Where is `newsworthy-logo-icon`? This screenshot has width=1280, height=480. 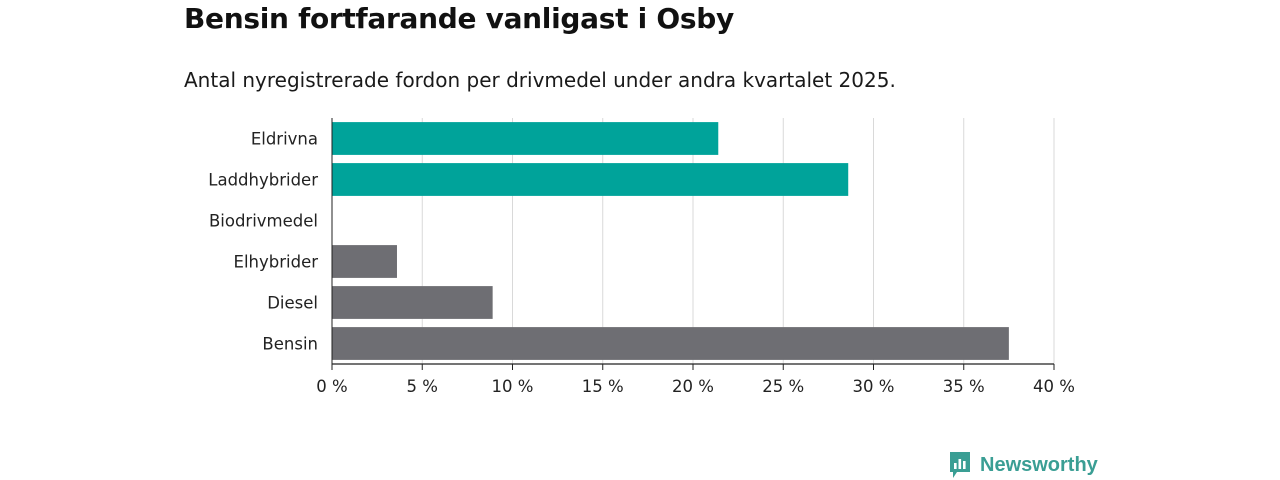
newsworthy-logo-icon is located at coordinates (960, 465).